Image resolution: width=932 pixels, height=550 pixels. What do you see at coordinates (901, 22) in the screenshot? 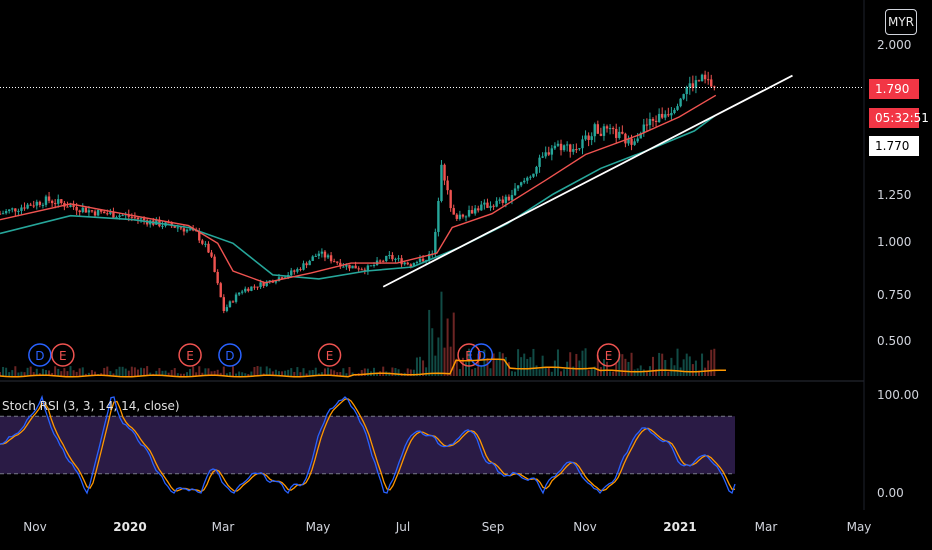
I see `currency-button: MYR` at bounding box center [901, 22].